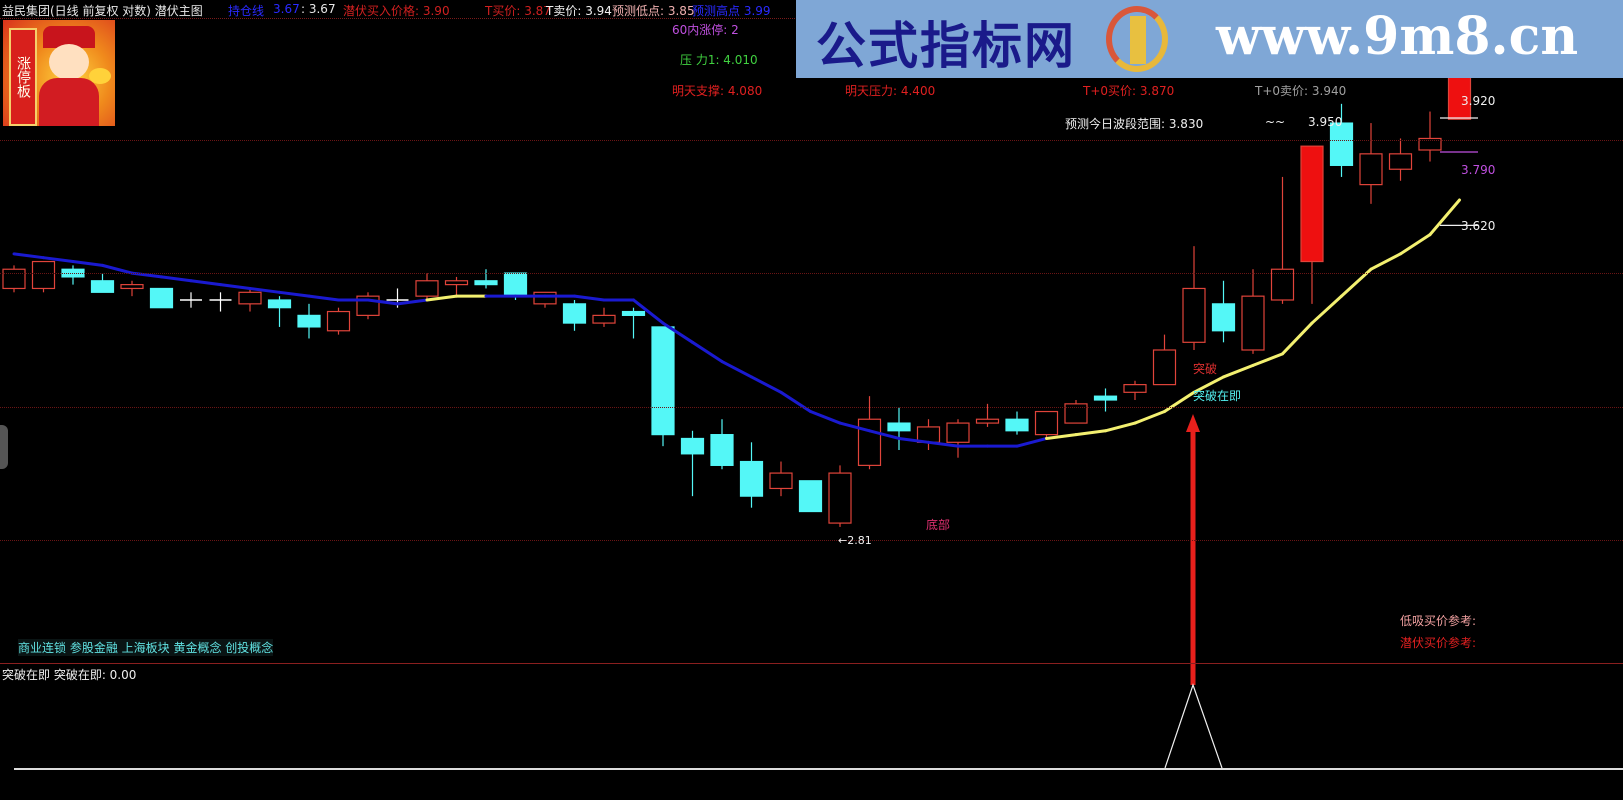  Describe the element at coordinates (69, 102) in the screenshot. I see `mascot-robe` at that location.